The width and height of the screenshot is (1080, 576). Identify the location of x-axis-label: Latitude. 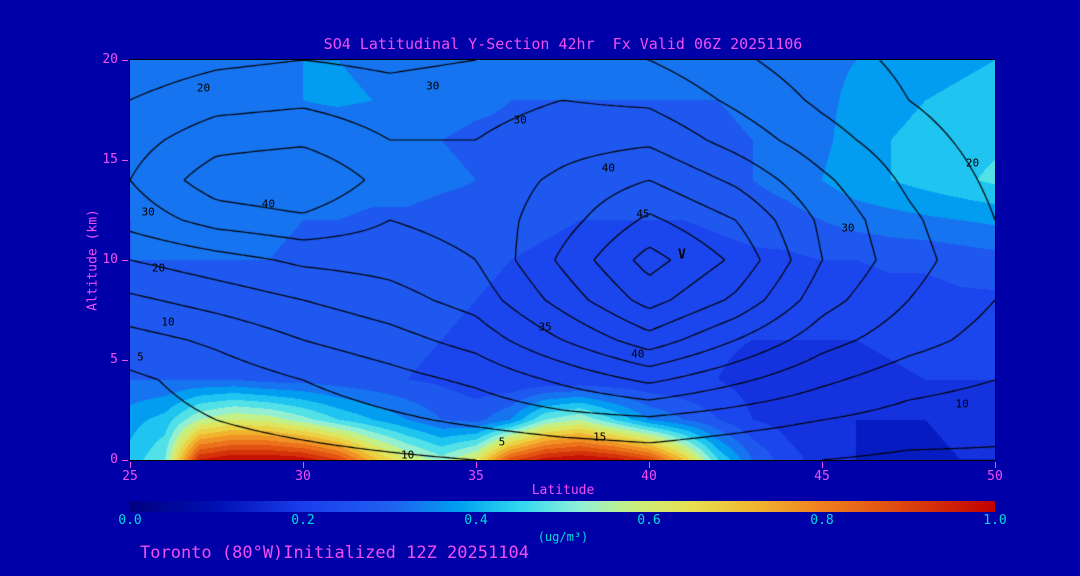
(563, 490).